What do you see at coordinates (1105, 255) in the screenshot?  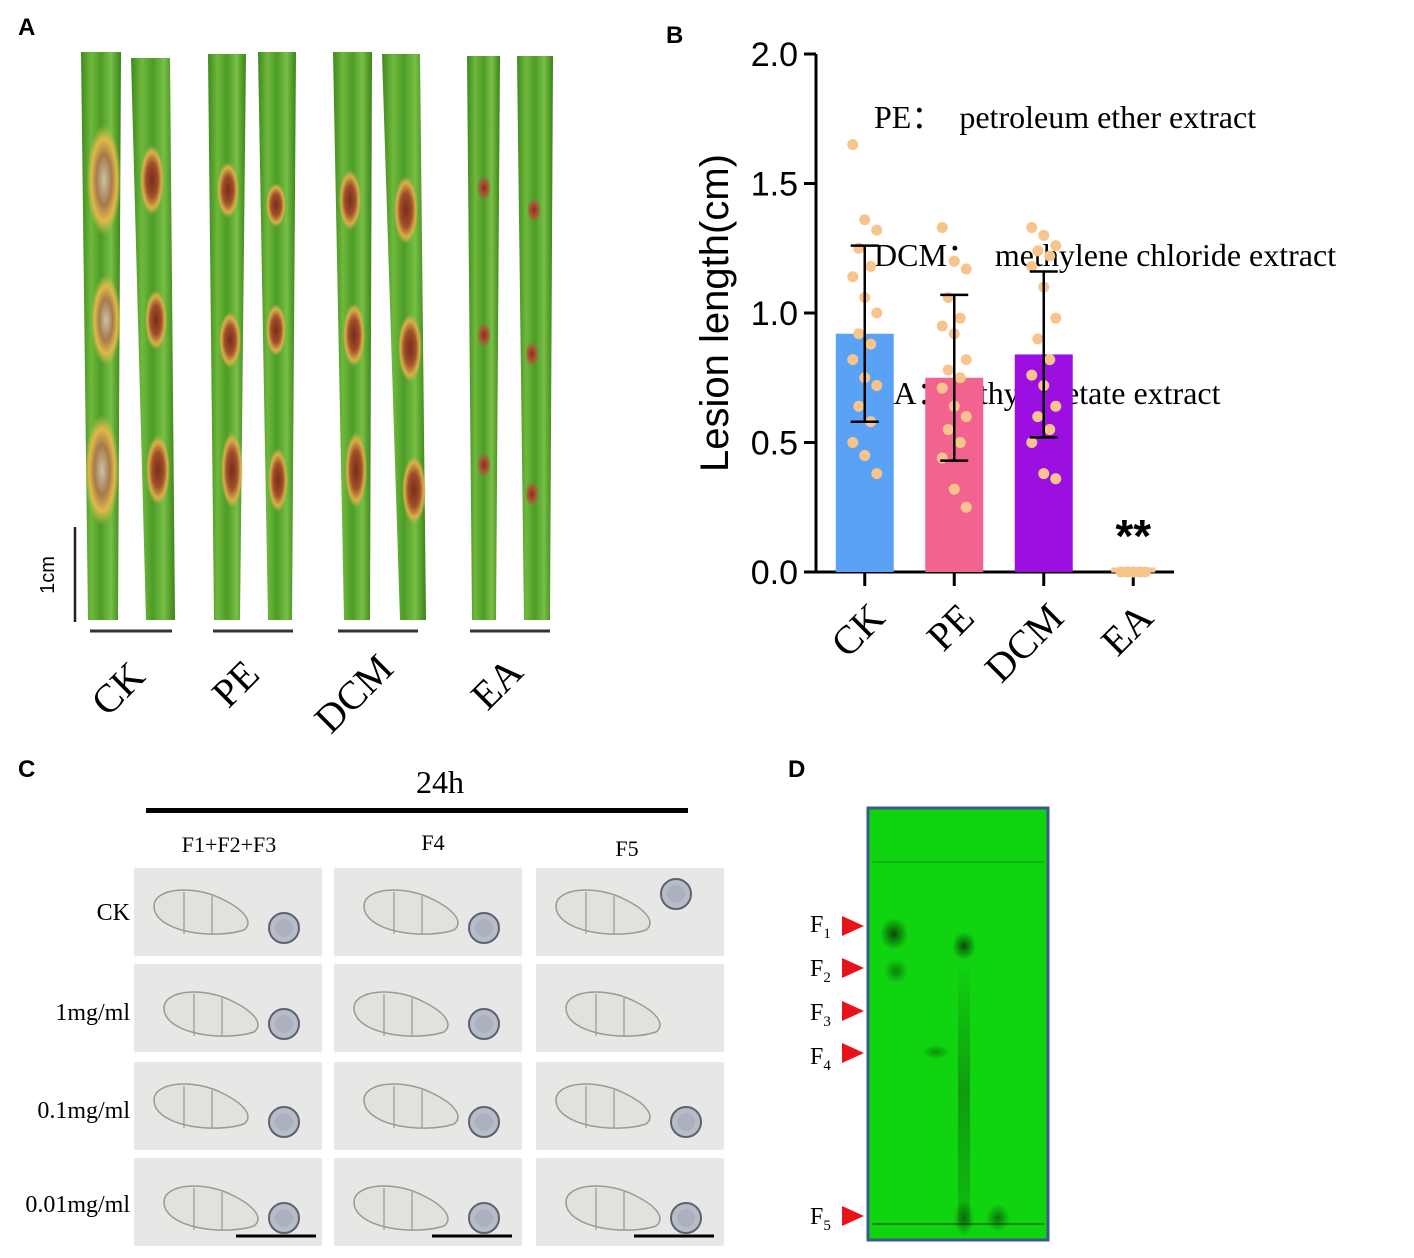 I see `legend-line-dcm: DCM： methylene chloride extract` at bounding box center [1105, 255].